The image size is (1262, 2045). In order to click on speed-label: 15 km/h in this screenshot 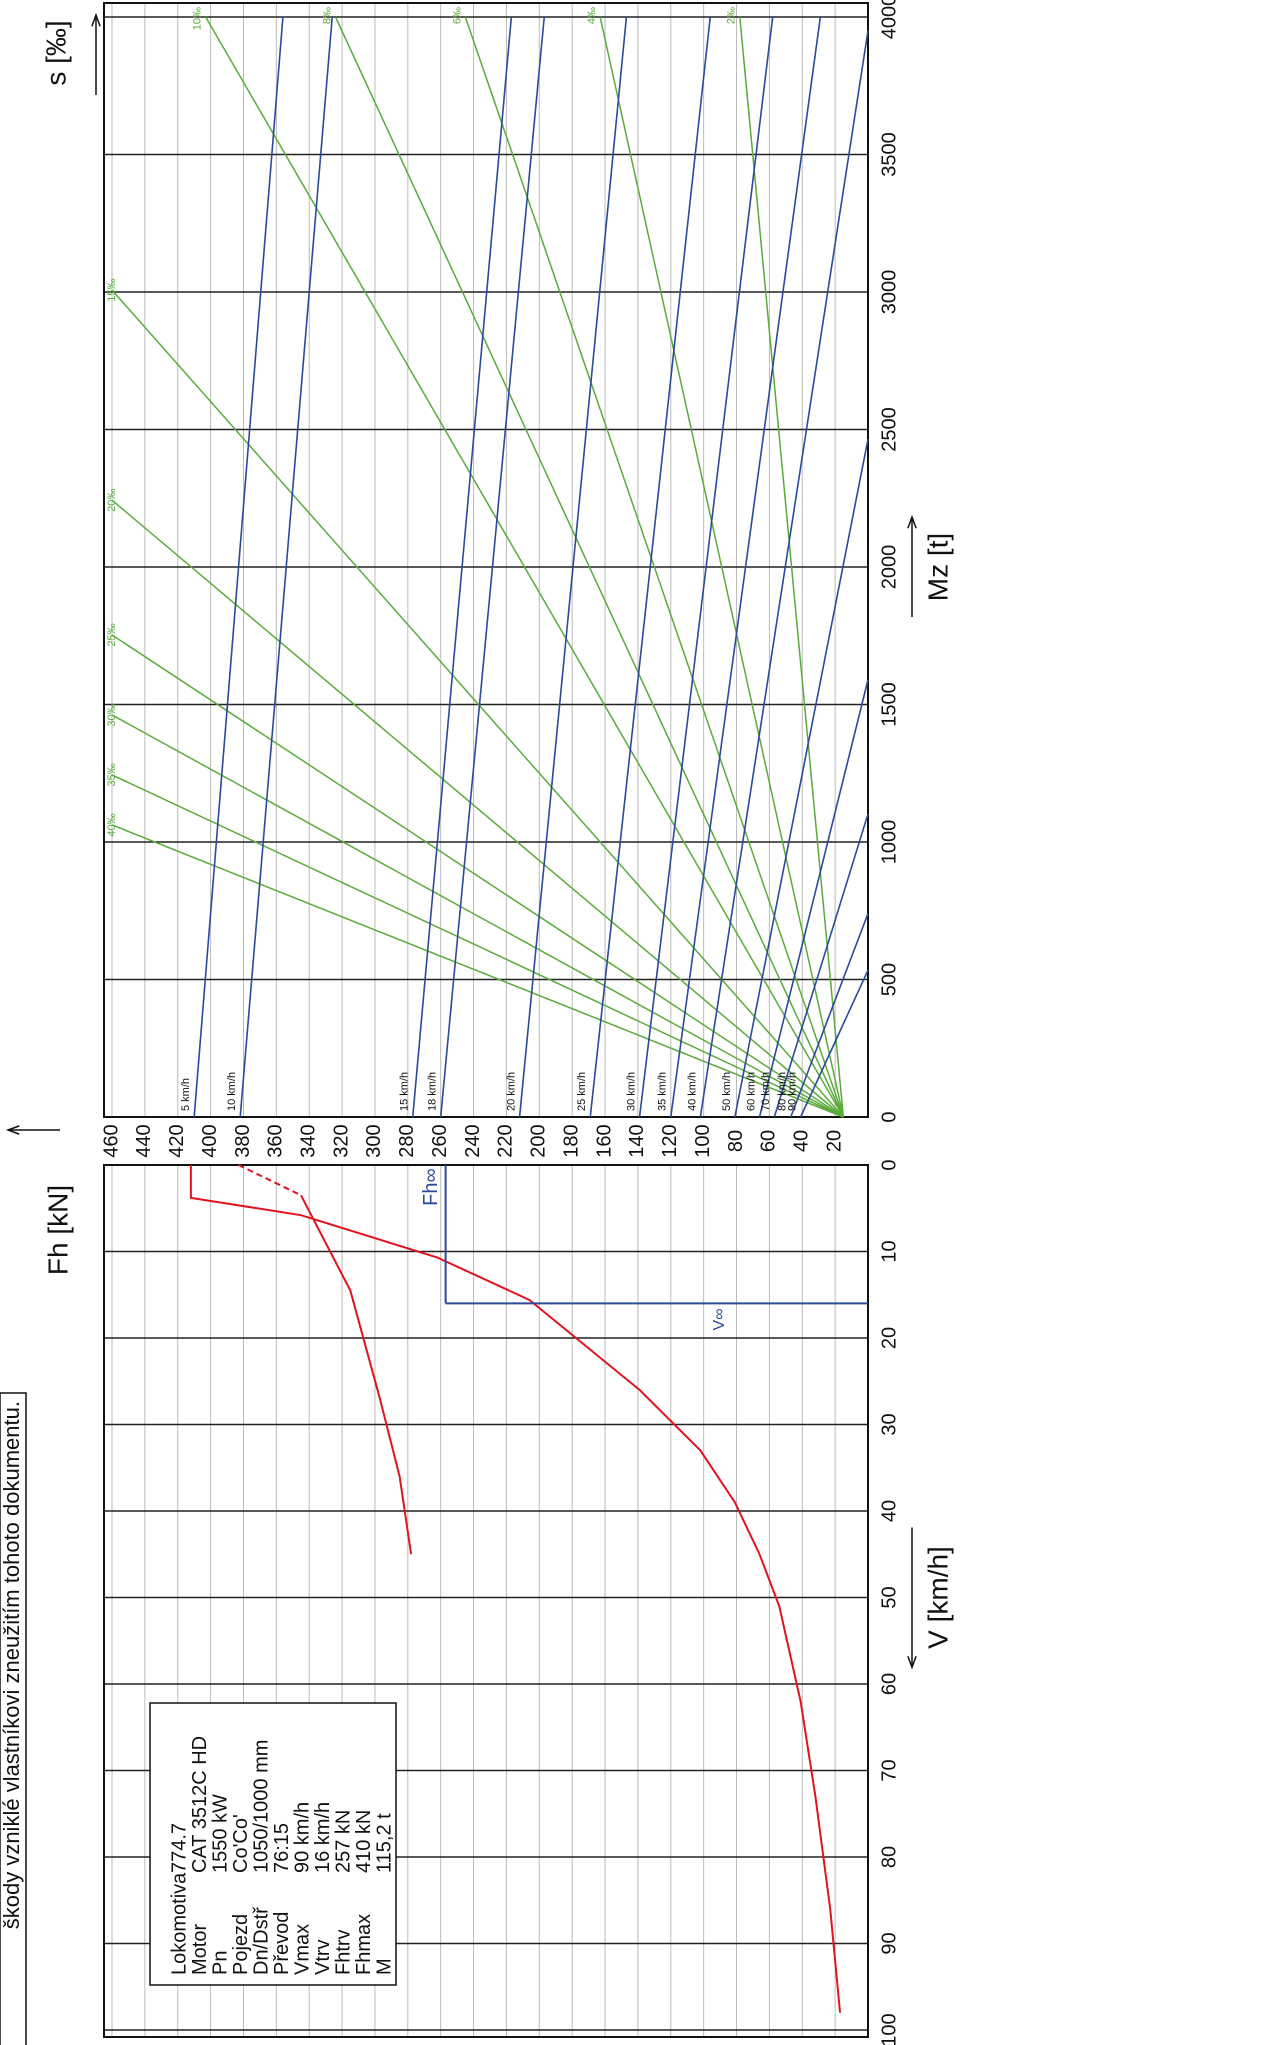, I will do `click(405, 1091)`.